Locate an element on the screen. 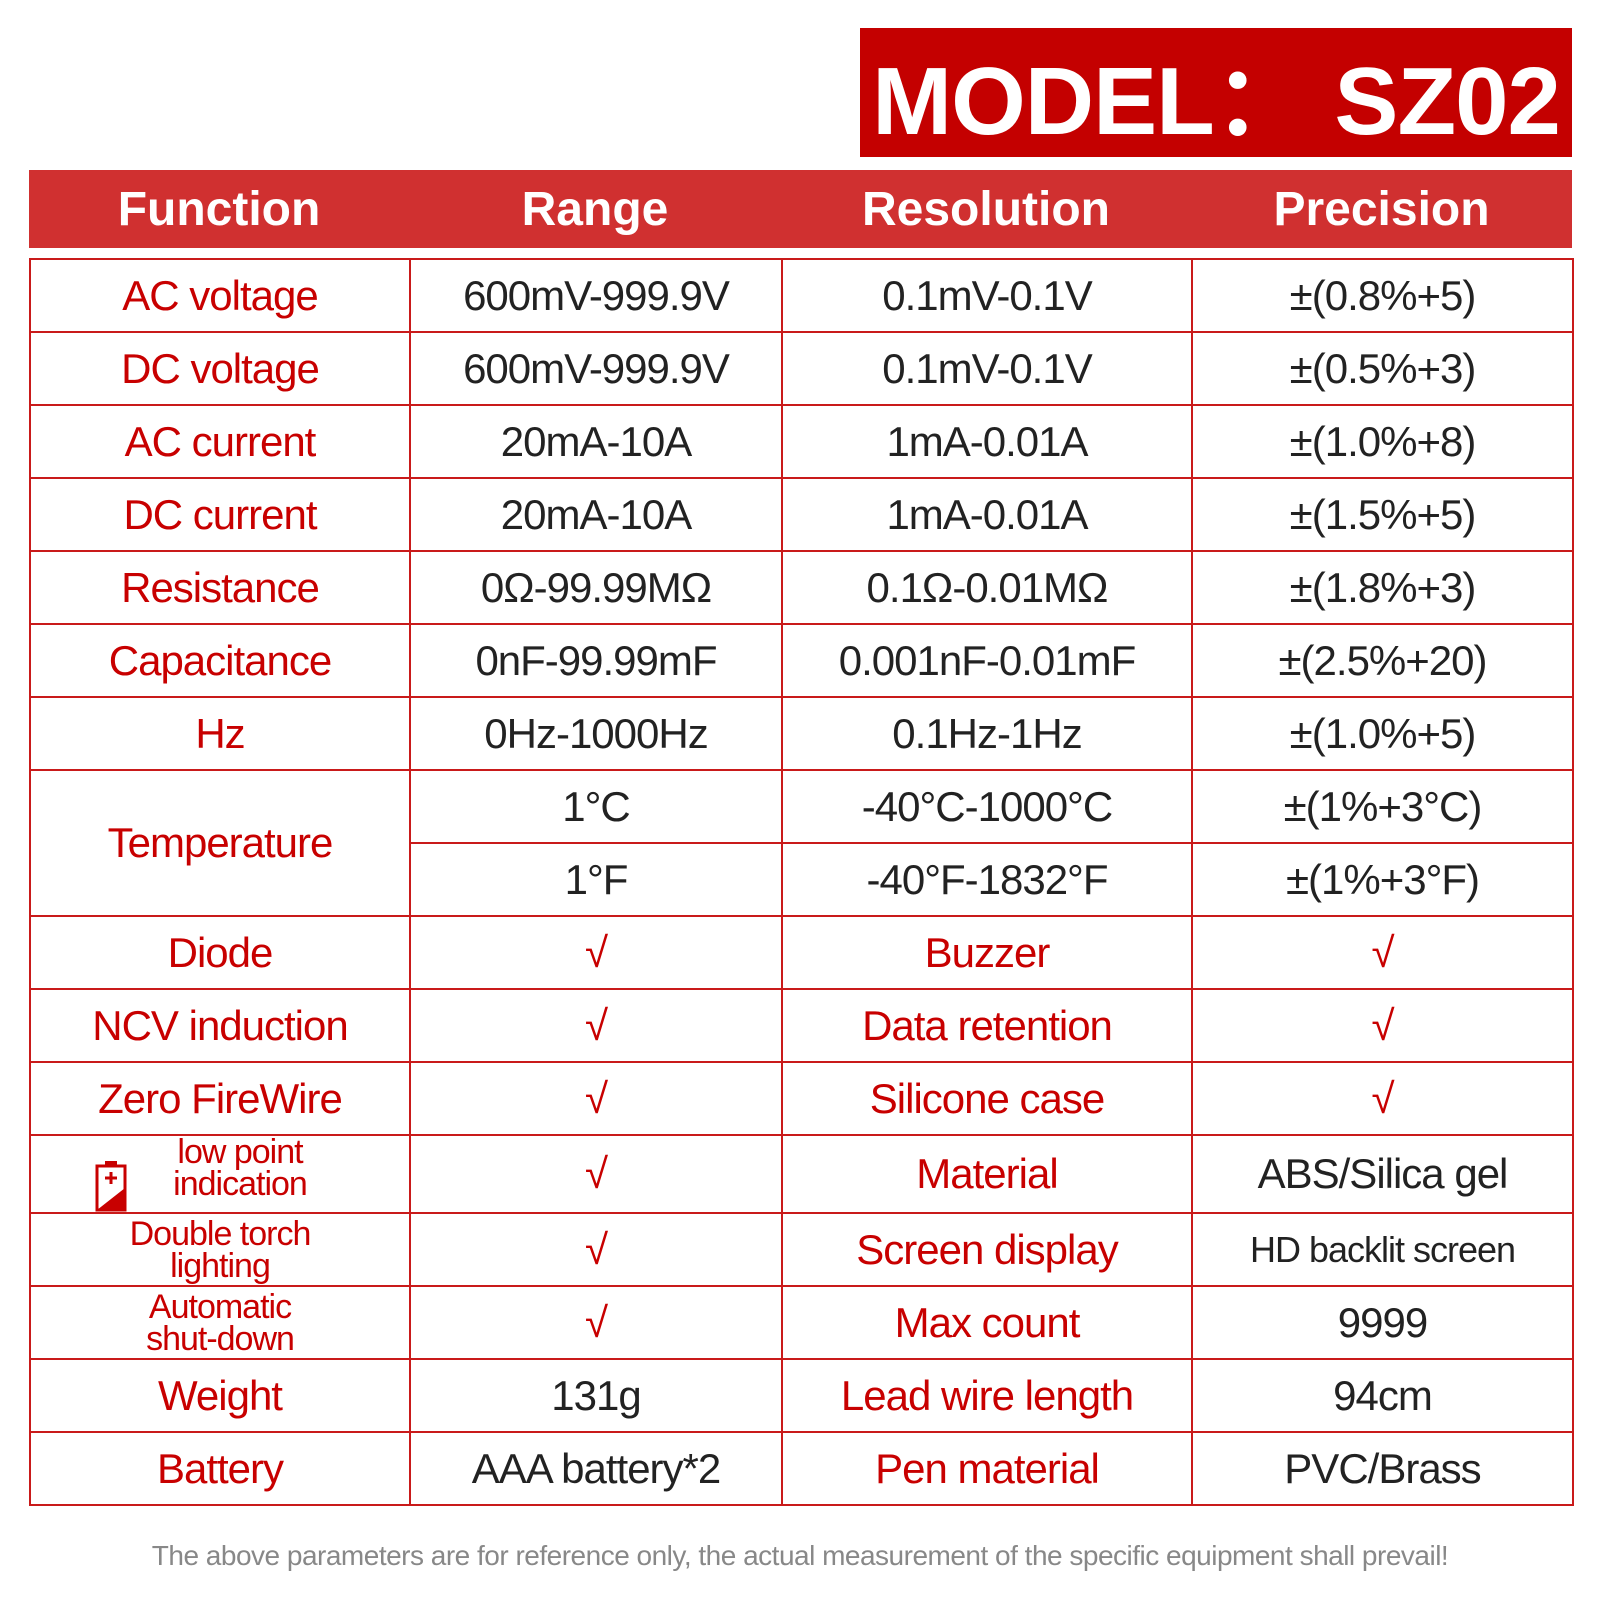  table-cell: ±(0.5%+3) is located at coordinates (1382, 368).